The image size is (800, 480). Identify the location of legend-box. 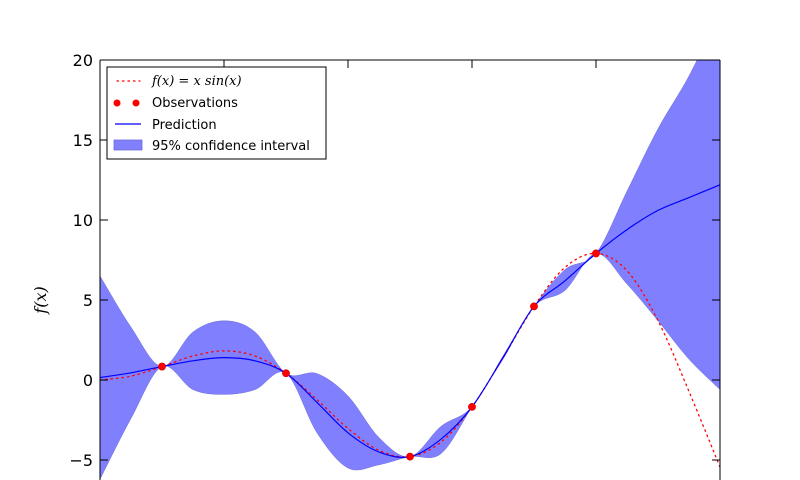
(216, 113).